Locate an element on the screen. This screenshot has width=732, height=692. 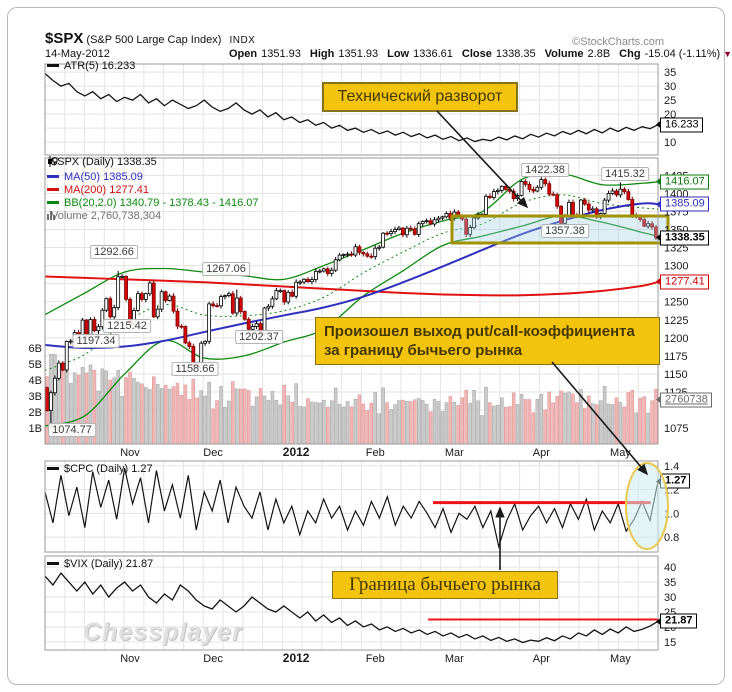
svg-text: 25 is located at coordinates (670, 101).